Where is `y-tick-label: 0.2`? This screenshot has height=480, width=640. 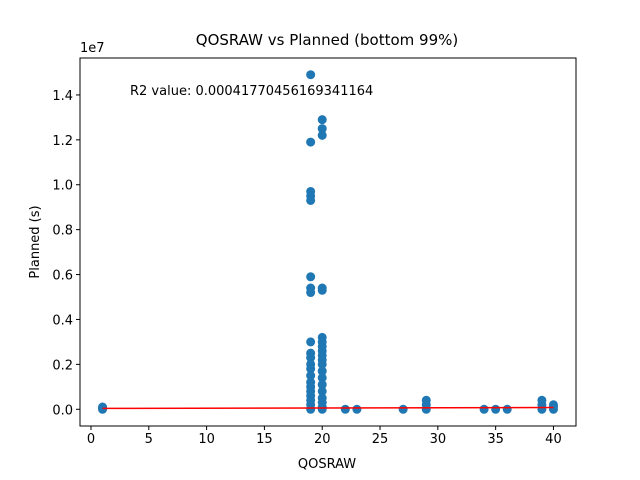 y-tick-label: 0.2 is located at coordinates (62, 365).